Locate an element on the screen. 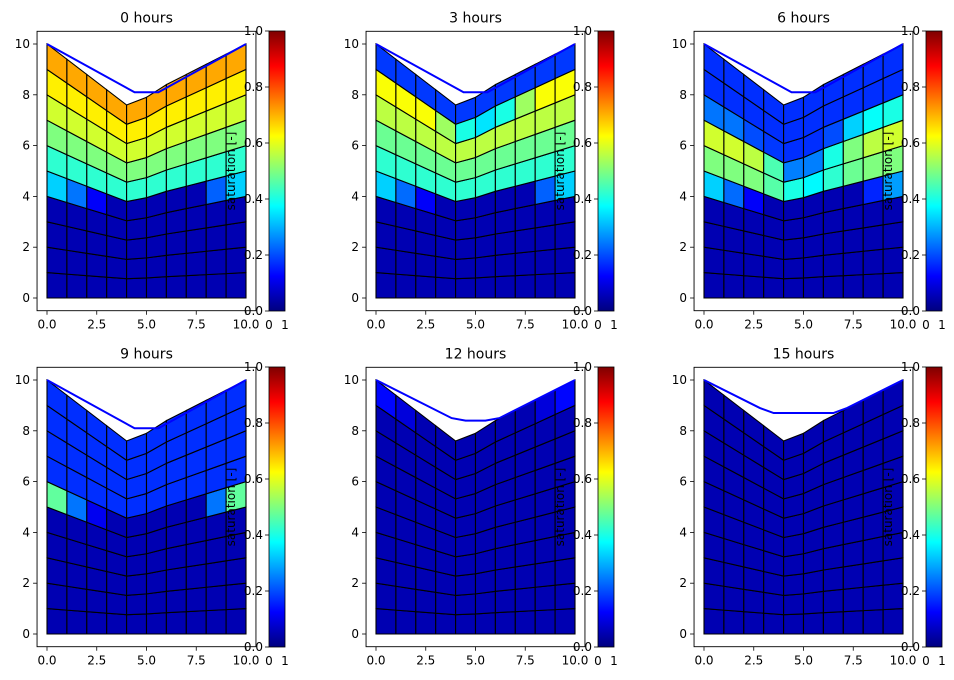  panel-title: 6 hours is located at coordinates (803, 18).